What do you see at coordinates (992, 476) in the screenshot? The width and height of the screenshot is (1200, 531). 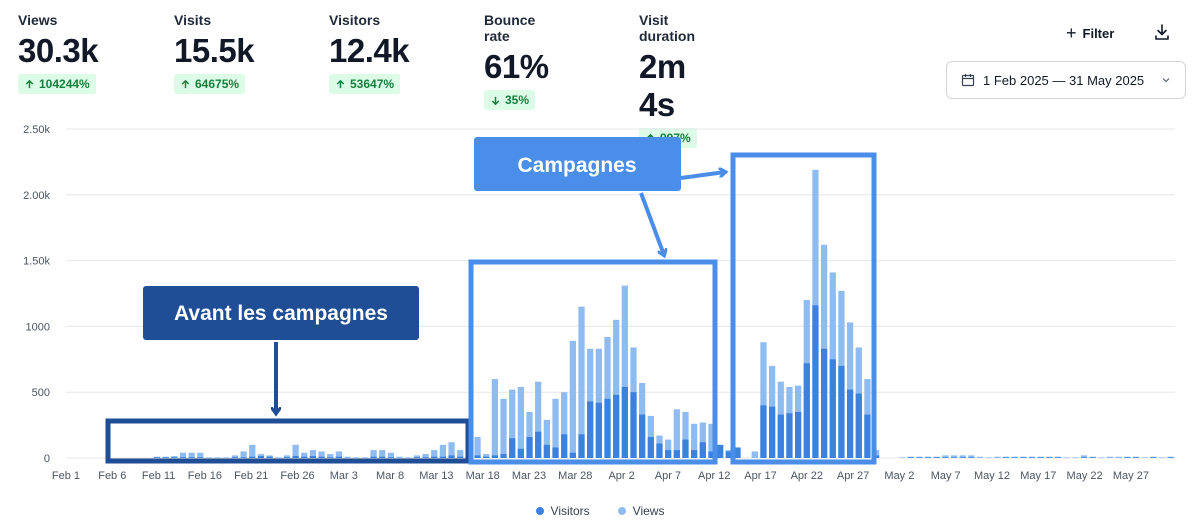 I see `x-tick-label: May 12` at bounding box center [992, 476].